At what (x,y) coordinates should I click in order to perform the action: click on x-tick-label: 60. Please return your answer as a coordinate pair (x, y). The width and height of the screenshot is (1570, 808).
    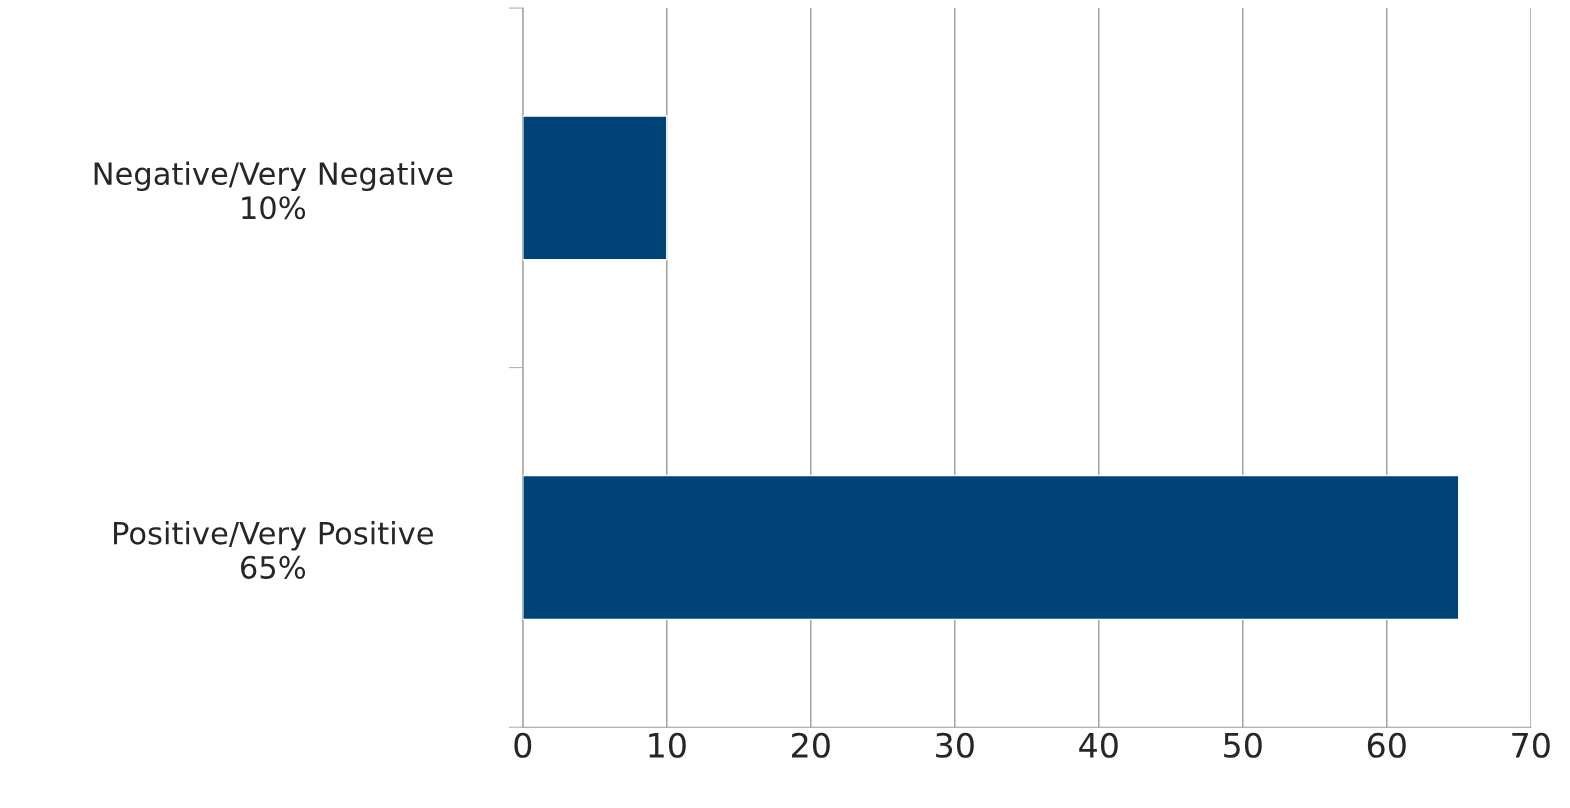
    Looking at the image, I should click on (1386, 745).